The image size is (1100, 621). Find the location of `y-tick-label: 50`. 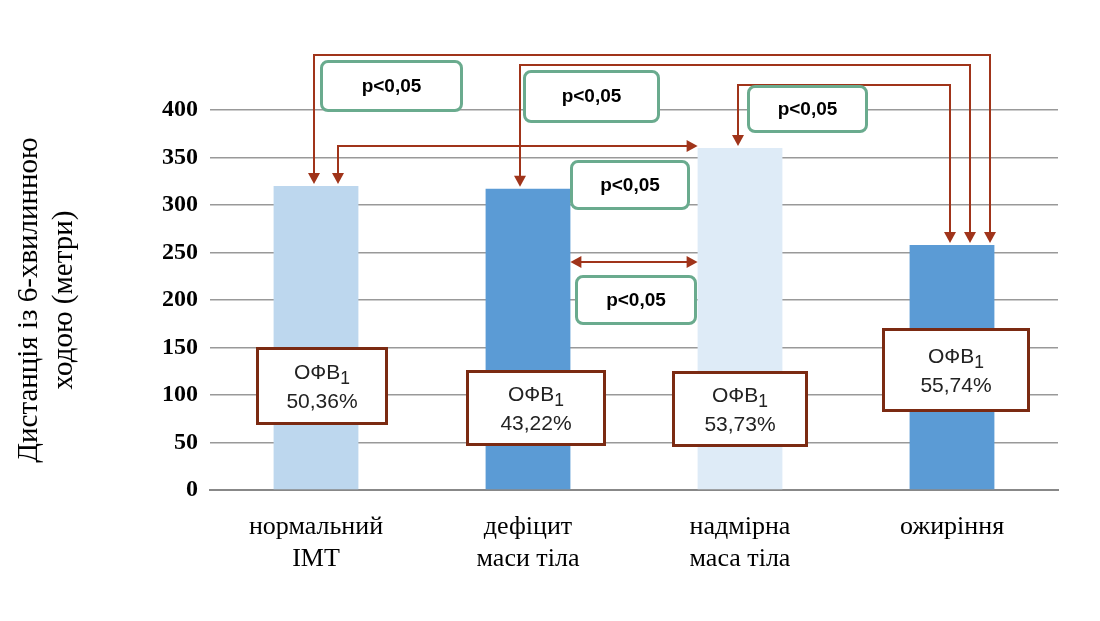

y-tick-label: 50 is located at coordinates (186, 440).